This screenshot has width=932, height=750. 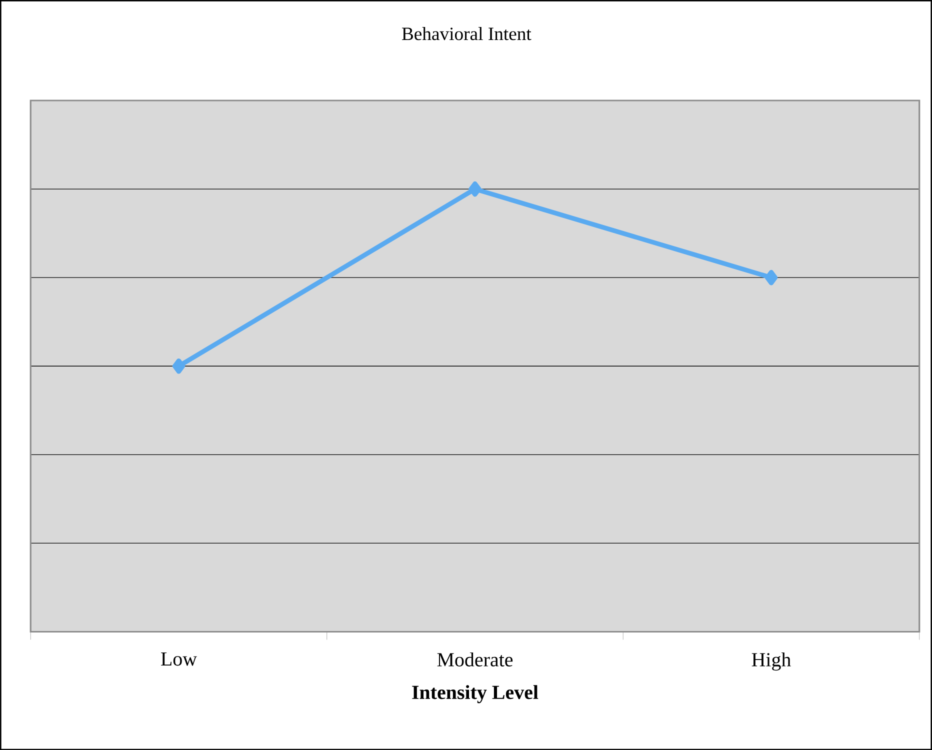 What do you see at coordinates (467, 33) in the screenshot?
I see `chart-title: Behavioral Intent` at bounding box center [467, 33].